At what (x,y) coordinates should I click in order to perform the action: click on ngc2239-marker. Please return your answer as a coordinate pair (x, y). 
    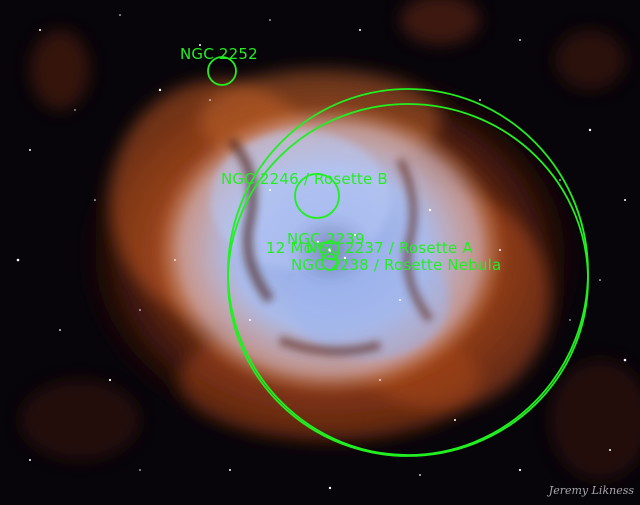
    Looking at the image, I should click on (330, 250).